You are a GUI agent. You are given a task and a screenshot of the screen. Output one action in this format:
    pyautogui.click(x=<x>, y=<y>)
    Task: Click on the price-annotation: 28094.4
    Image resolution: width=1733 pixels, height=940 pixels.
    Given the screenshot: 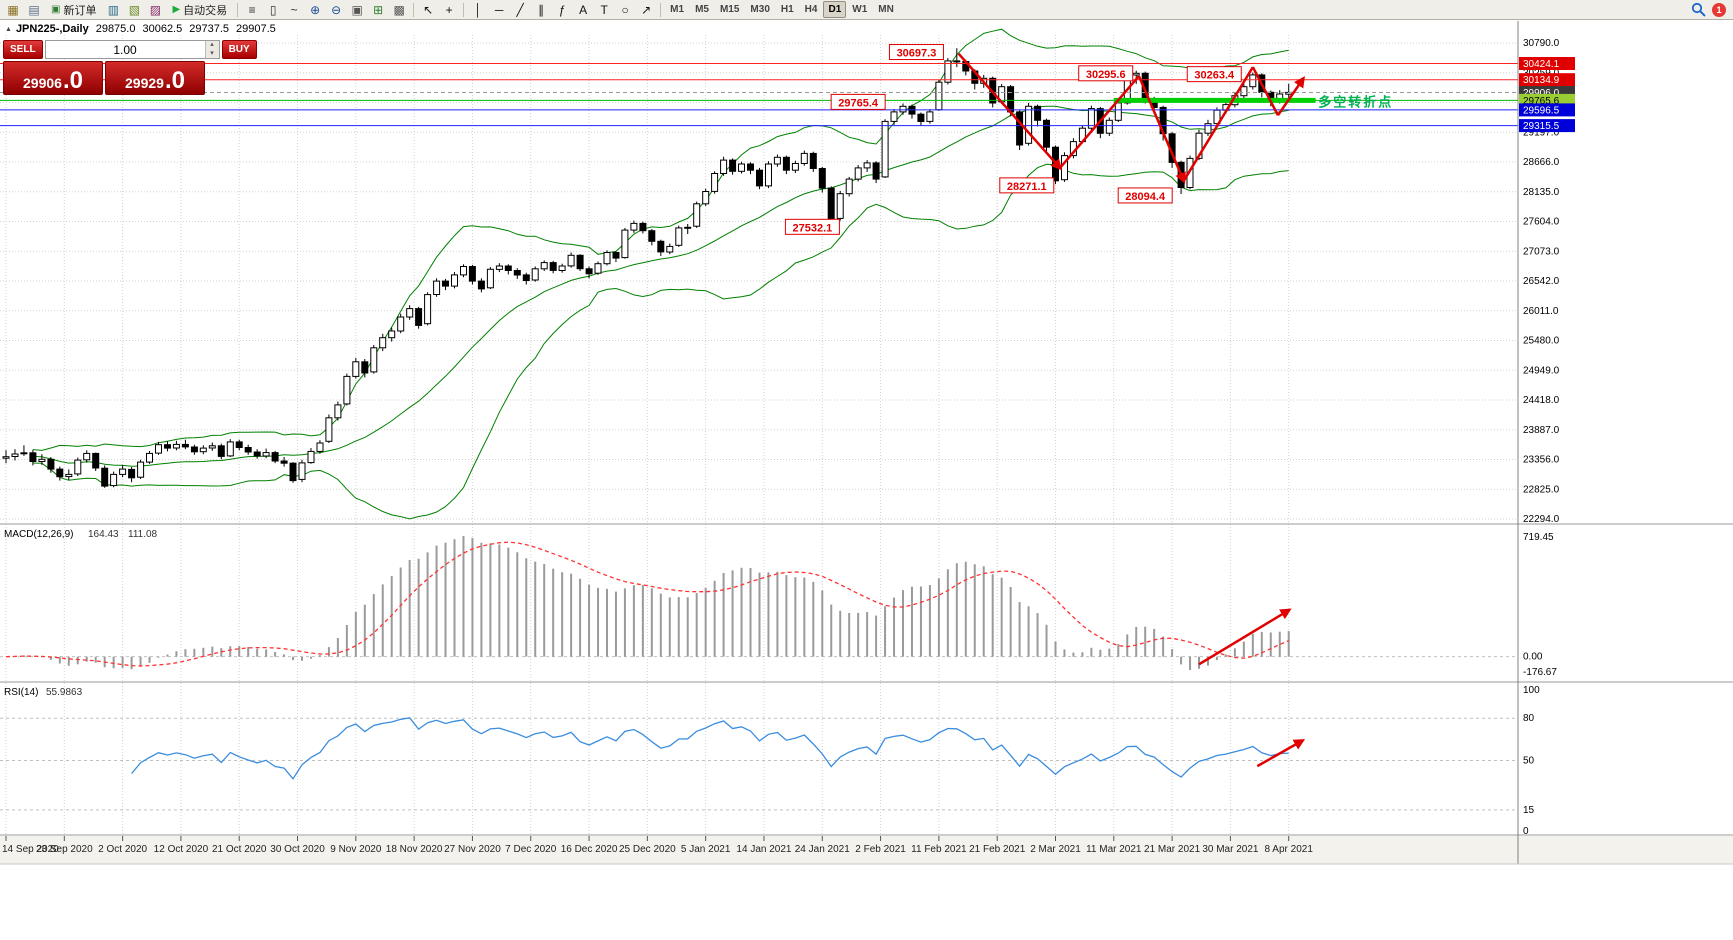 What is the action you would take?
    pyautogui.click(x=1145, y=195)
    